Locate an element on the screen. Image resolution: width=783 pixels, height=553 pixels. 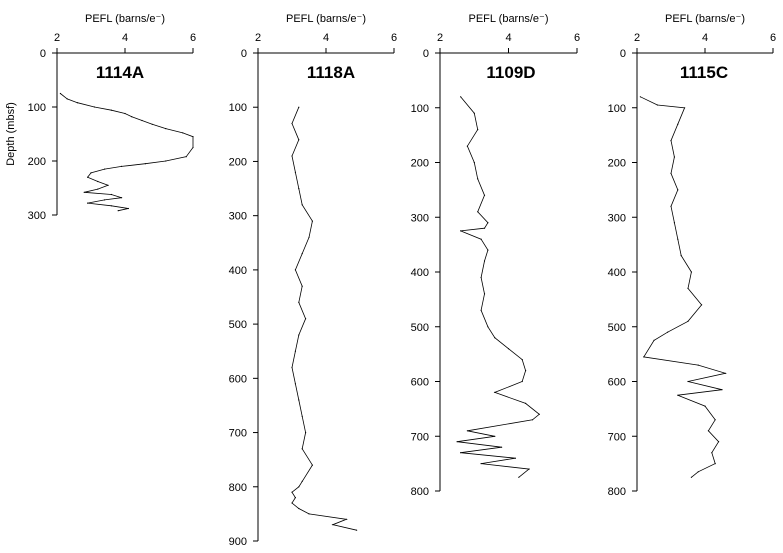
panel-title: 1115C is located at coordinates (704, 72).